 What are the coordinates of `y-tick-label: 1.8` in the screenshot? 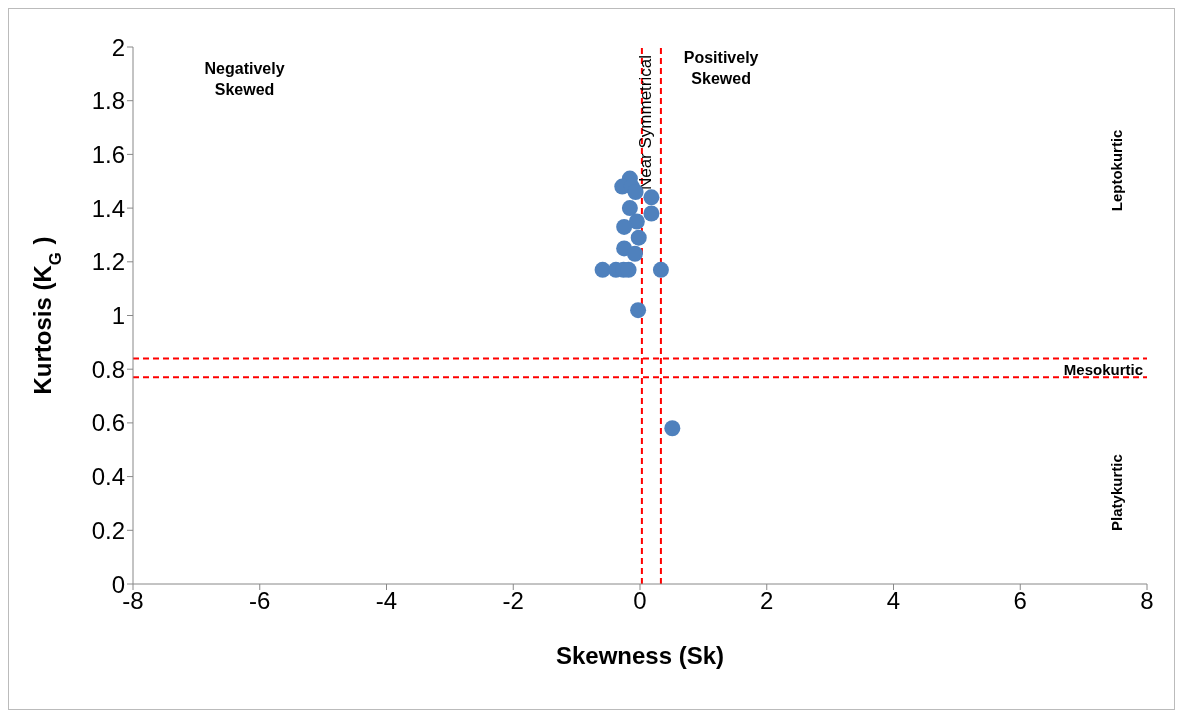 It's located at (108, 101).